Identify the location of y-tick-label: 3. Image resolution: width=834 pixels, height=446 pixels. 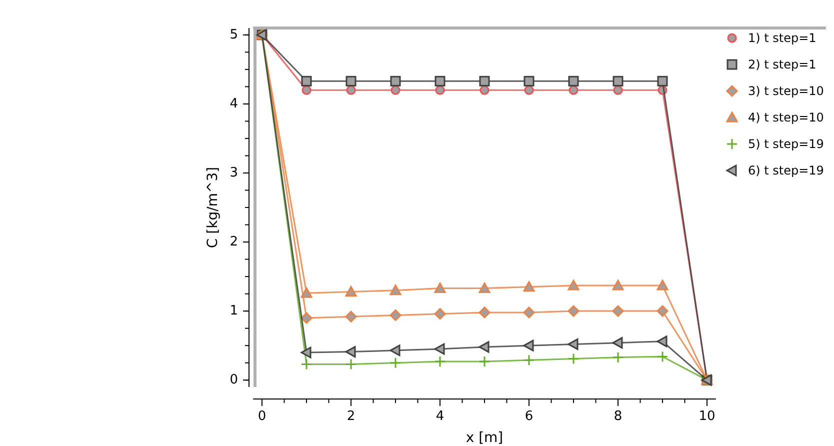
(234, 172).